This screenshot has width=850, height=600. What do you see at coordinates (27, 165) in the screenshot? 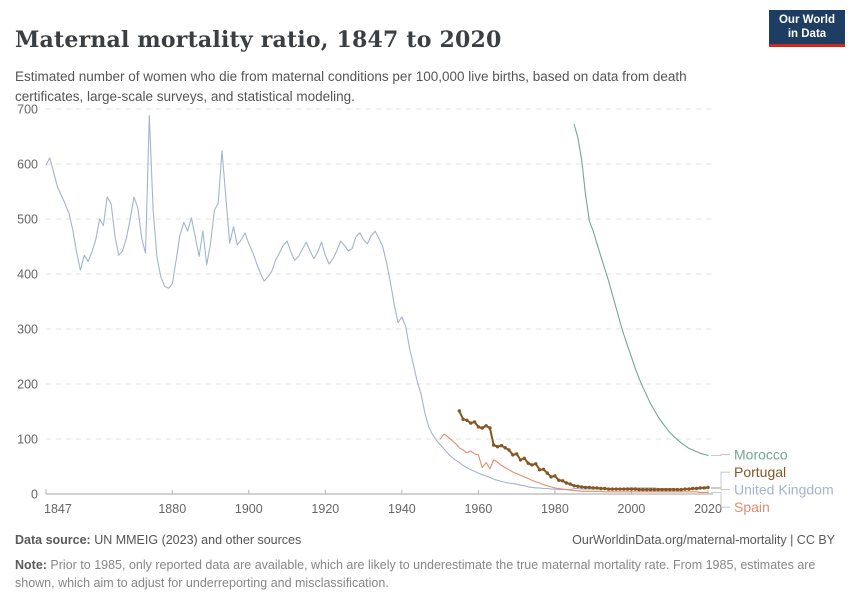
I see `y-axis-label-600: 600` at bounding box center [27, 165].